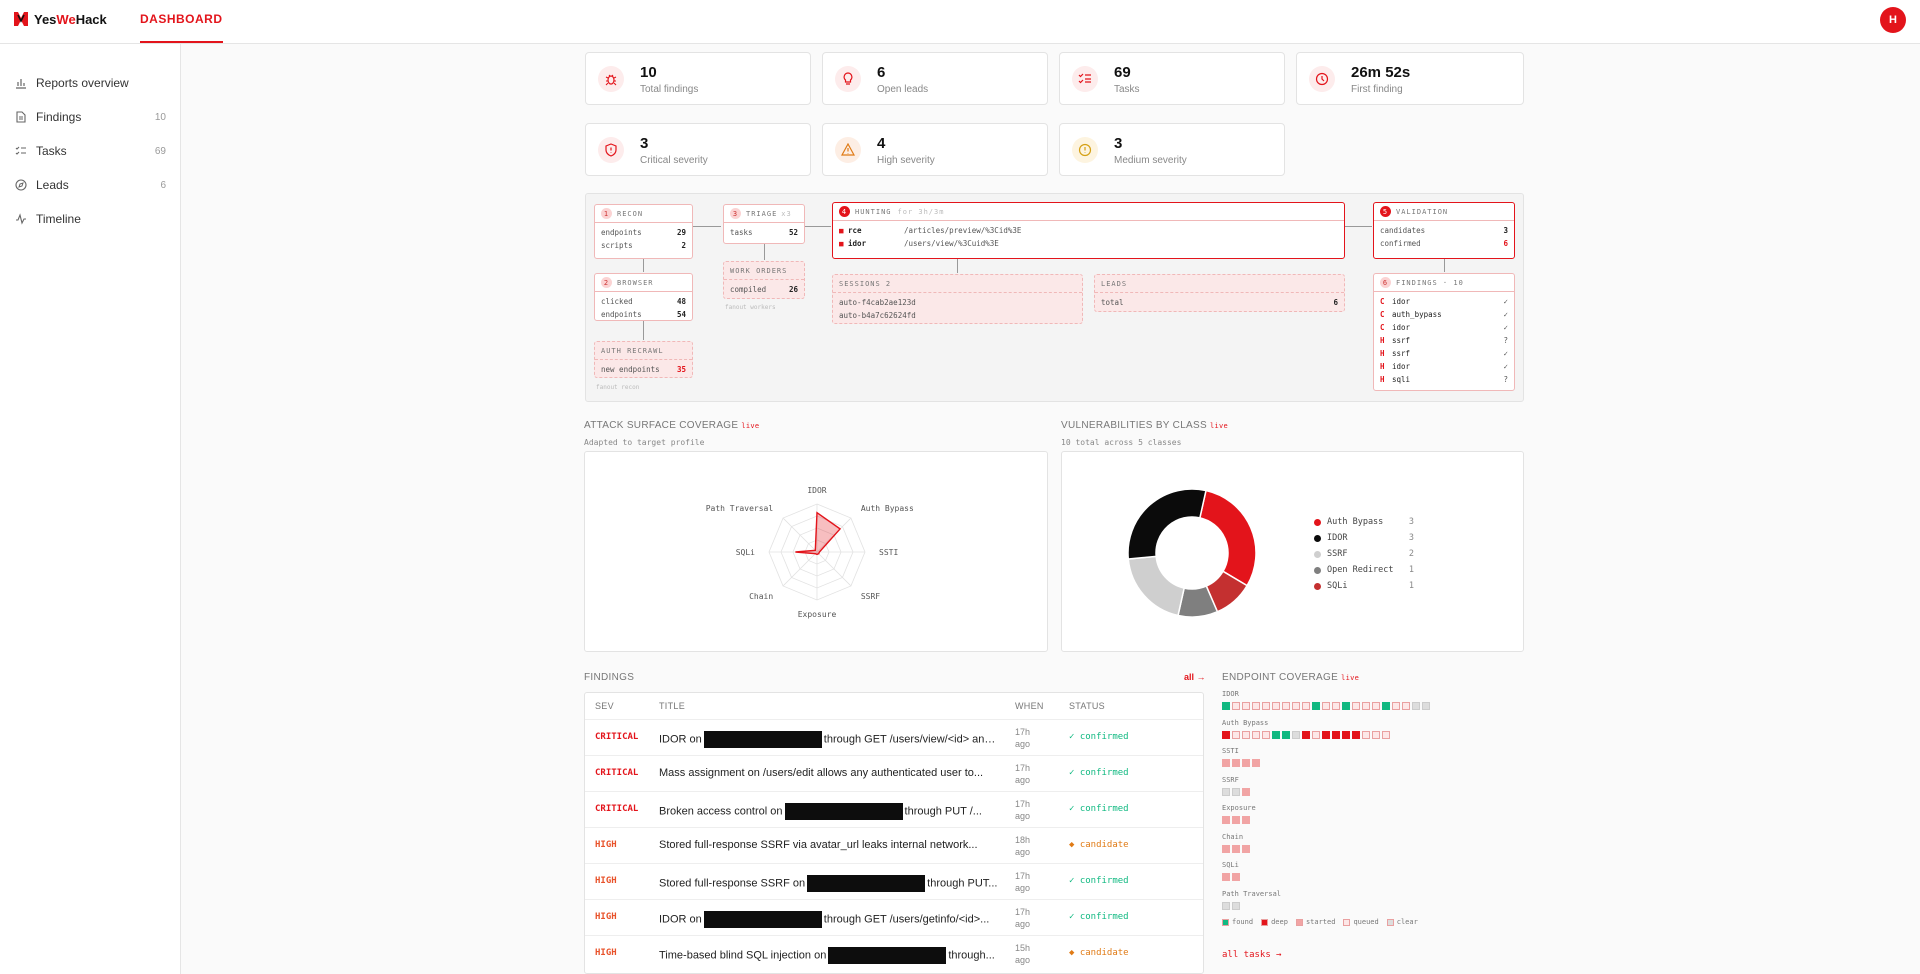 This screenshot has height=974, width=1920. I want to click on stat-card-critical-severity: 3 Critical severity, so click(698, 149).